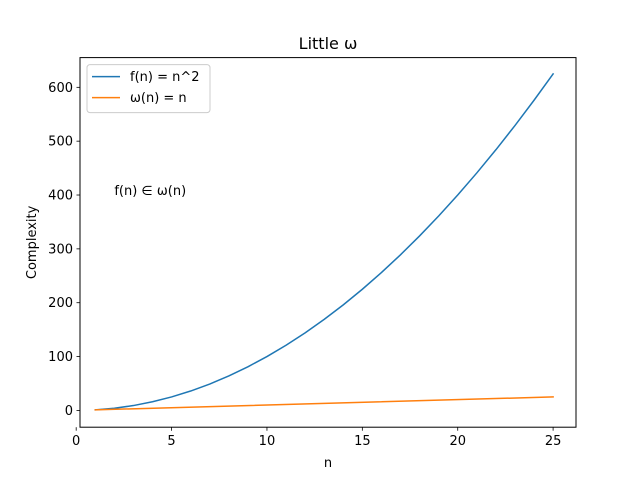 The width and height of the screenshot is (640, 480). Describe the element at coordinates (267, 441) in the screenshot. I see `x-tick-label: 10` at that location.